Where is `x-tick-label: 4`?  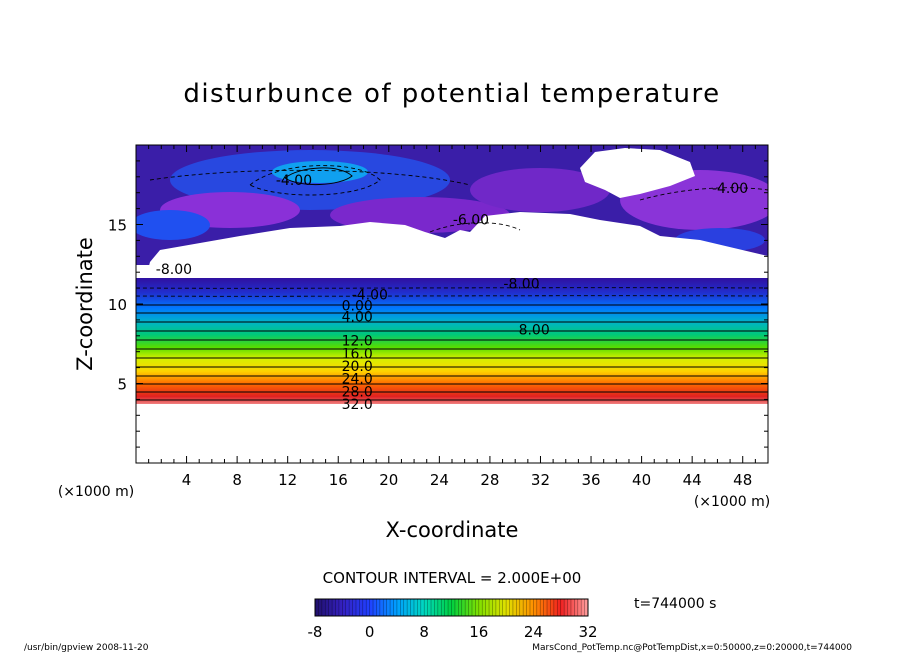
x-tick-label: 4 is located at coordinates (187, 480).